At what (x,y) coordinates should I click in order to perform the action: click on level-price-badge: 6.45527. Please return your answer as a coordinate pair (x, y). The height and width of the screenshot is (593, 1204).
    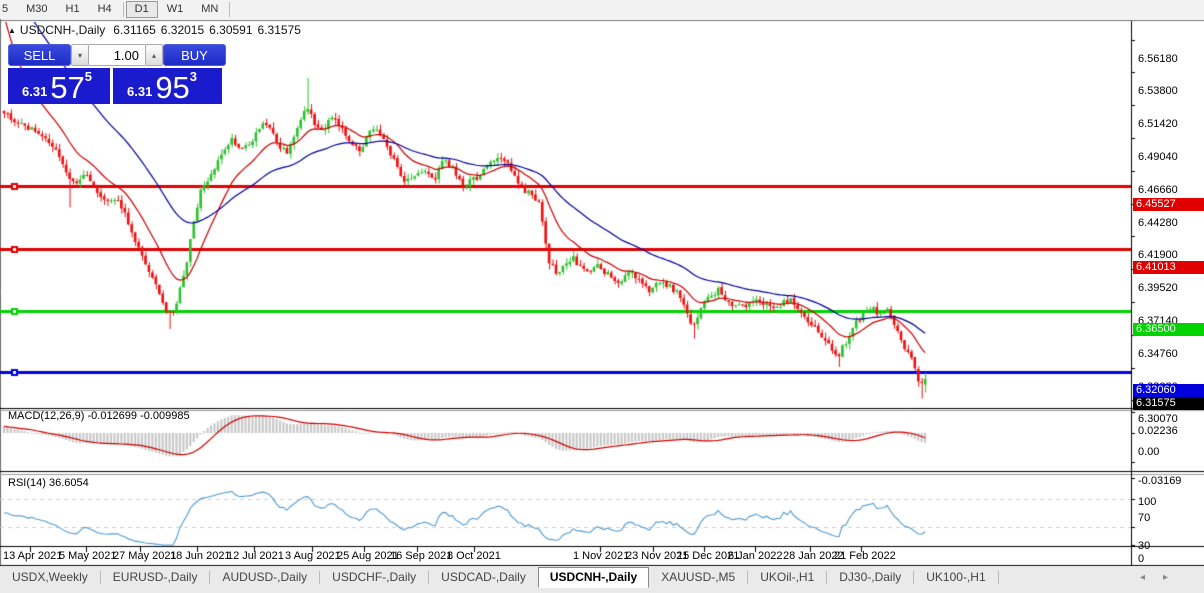
    Looking at the image, I should click on (1168, 205).